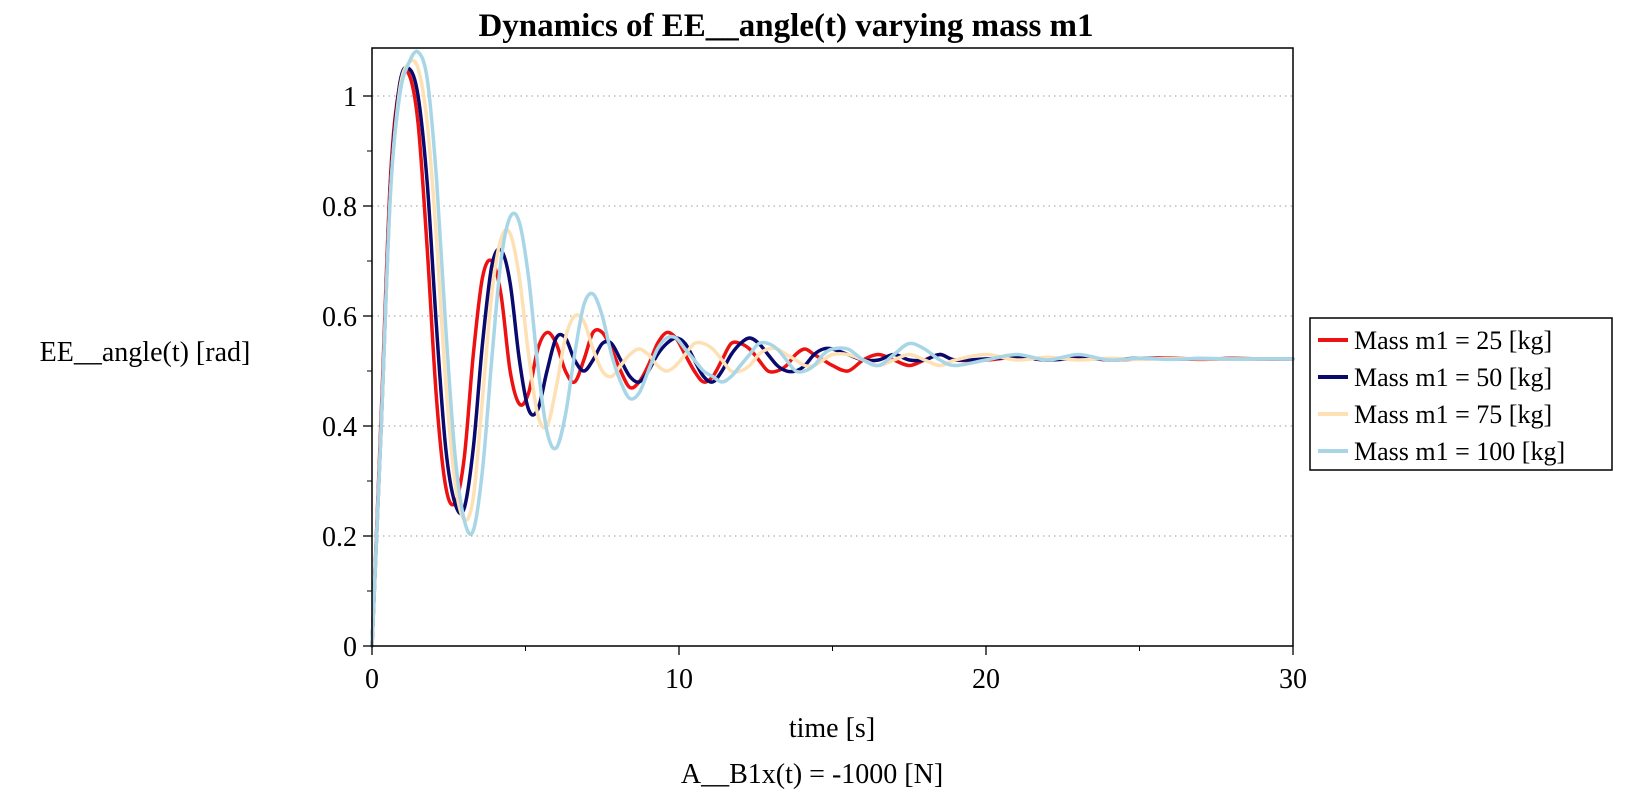  Describe the element at coordinates (350, 97) in the screenshot. I see `y-tick-label: 1` at that location.